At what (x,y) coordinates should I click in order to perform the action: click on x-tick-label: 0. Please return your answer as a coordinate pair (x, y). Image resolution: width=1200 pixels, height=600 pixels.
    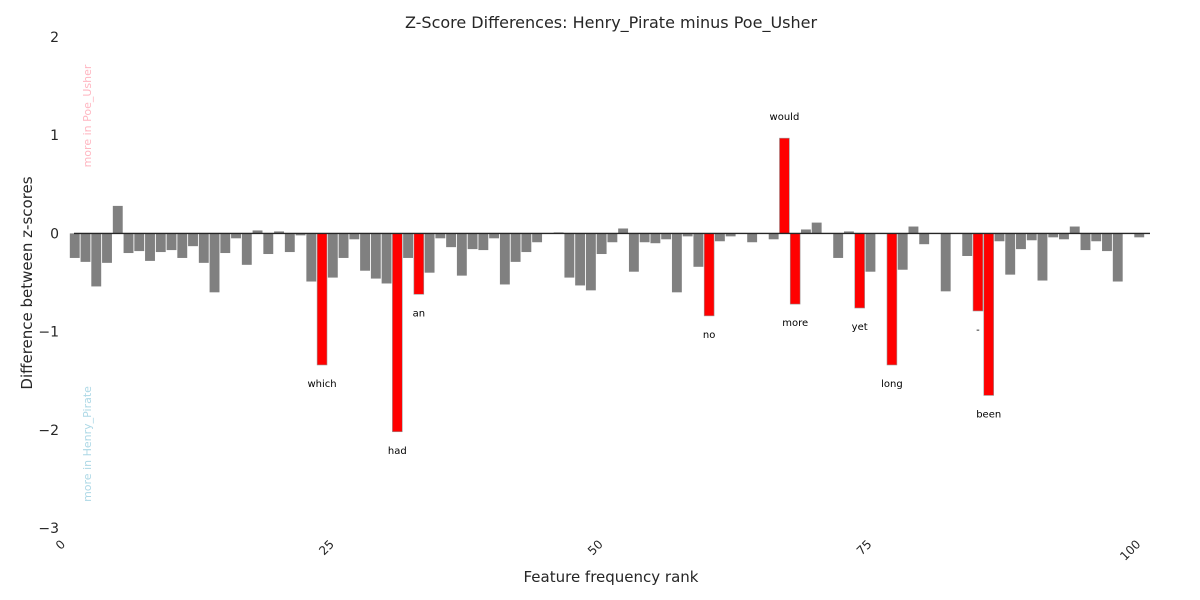
    Looking at the image, I should click on (60, 544).